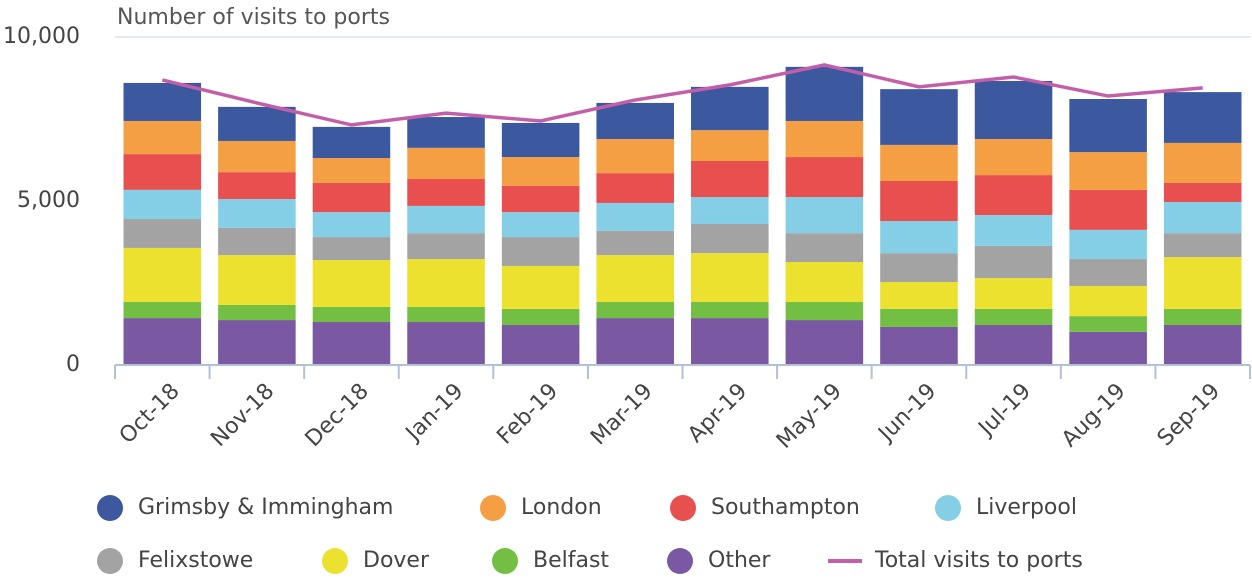  I want to click on legend-label: Dover, so click(396, 560).